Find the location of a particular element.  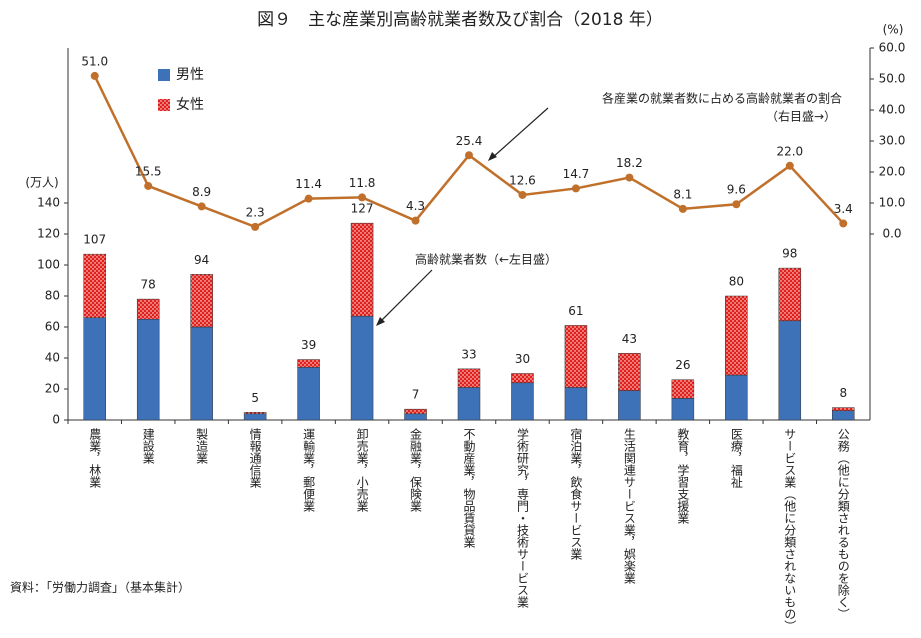

y2-axis-label: (%) is located at coordinates (893, 30).